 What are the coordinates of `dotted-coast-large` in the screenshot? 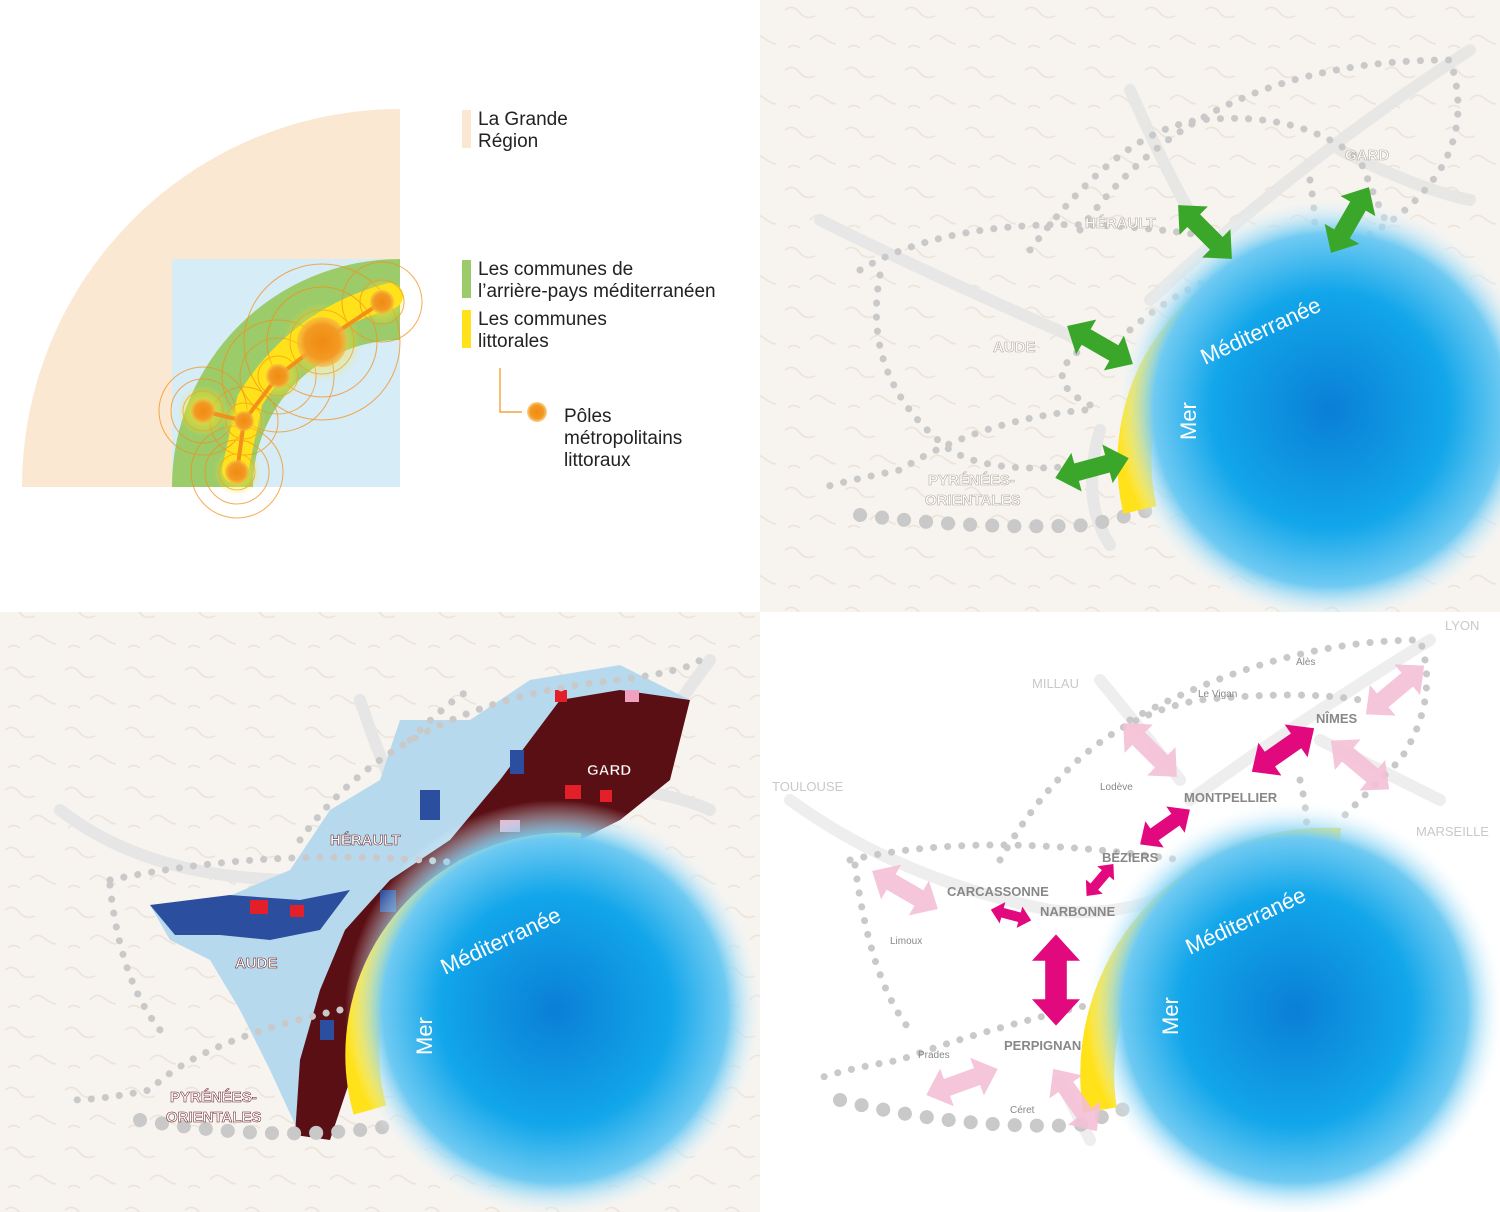 It's located at (1005, 518).